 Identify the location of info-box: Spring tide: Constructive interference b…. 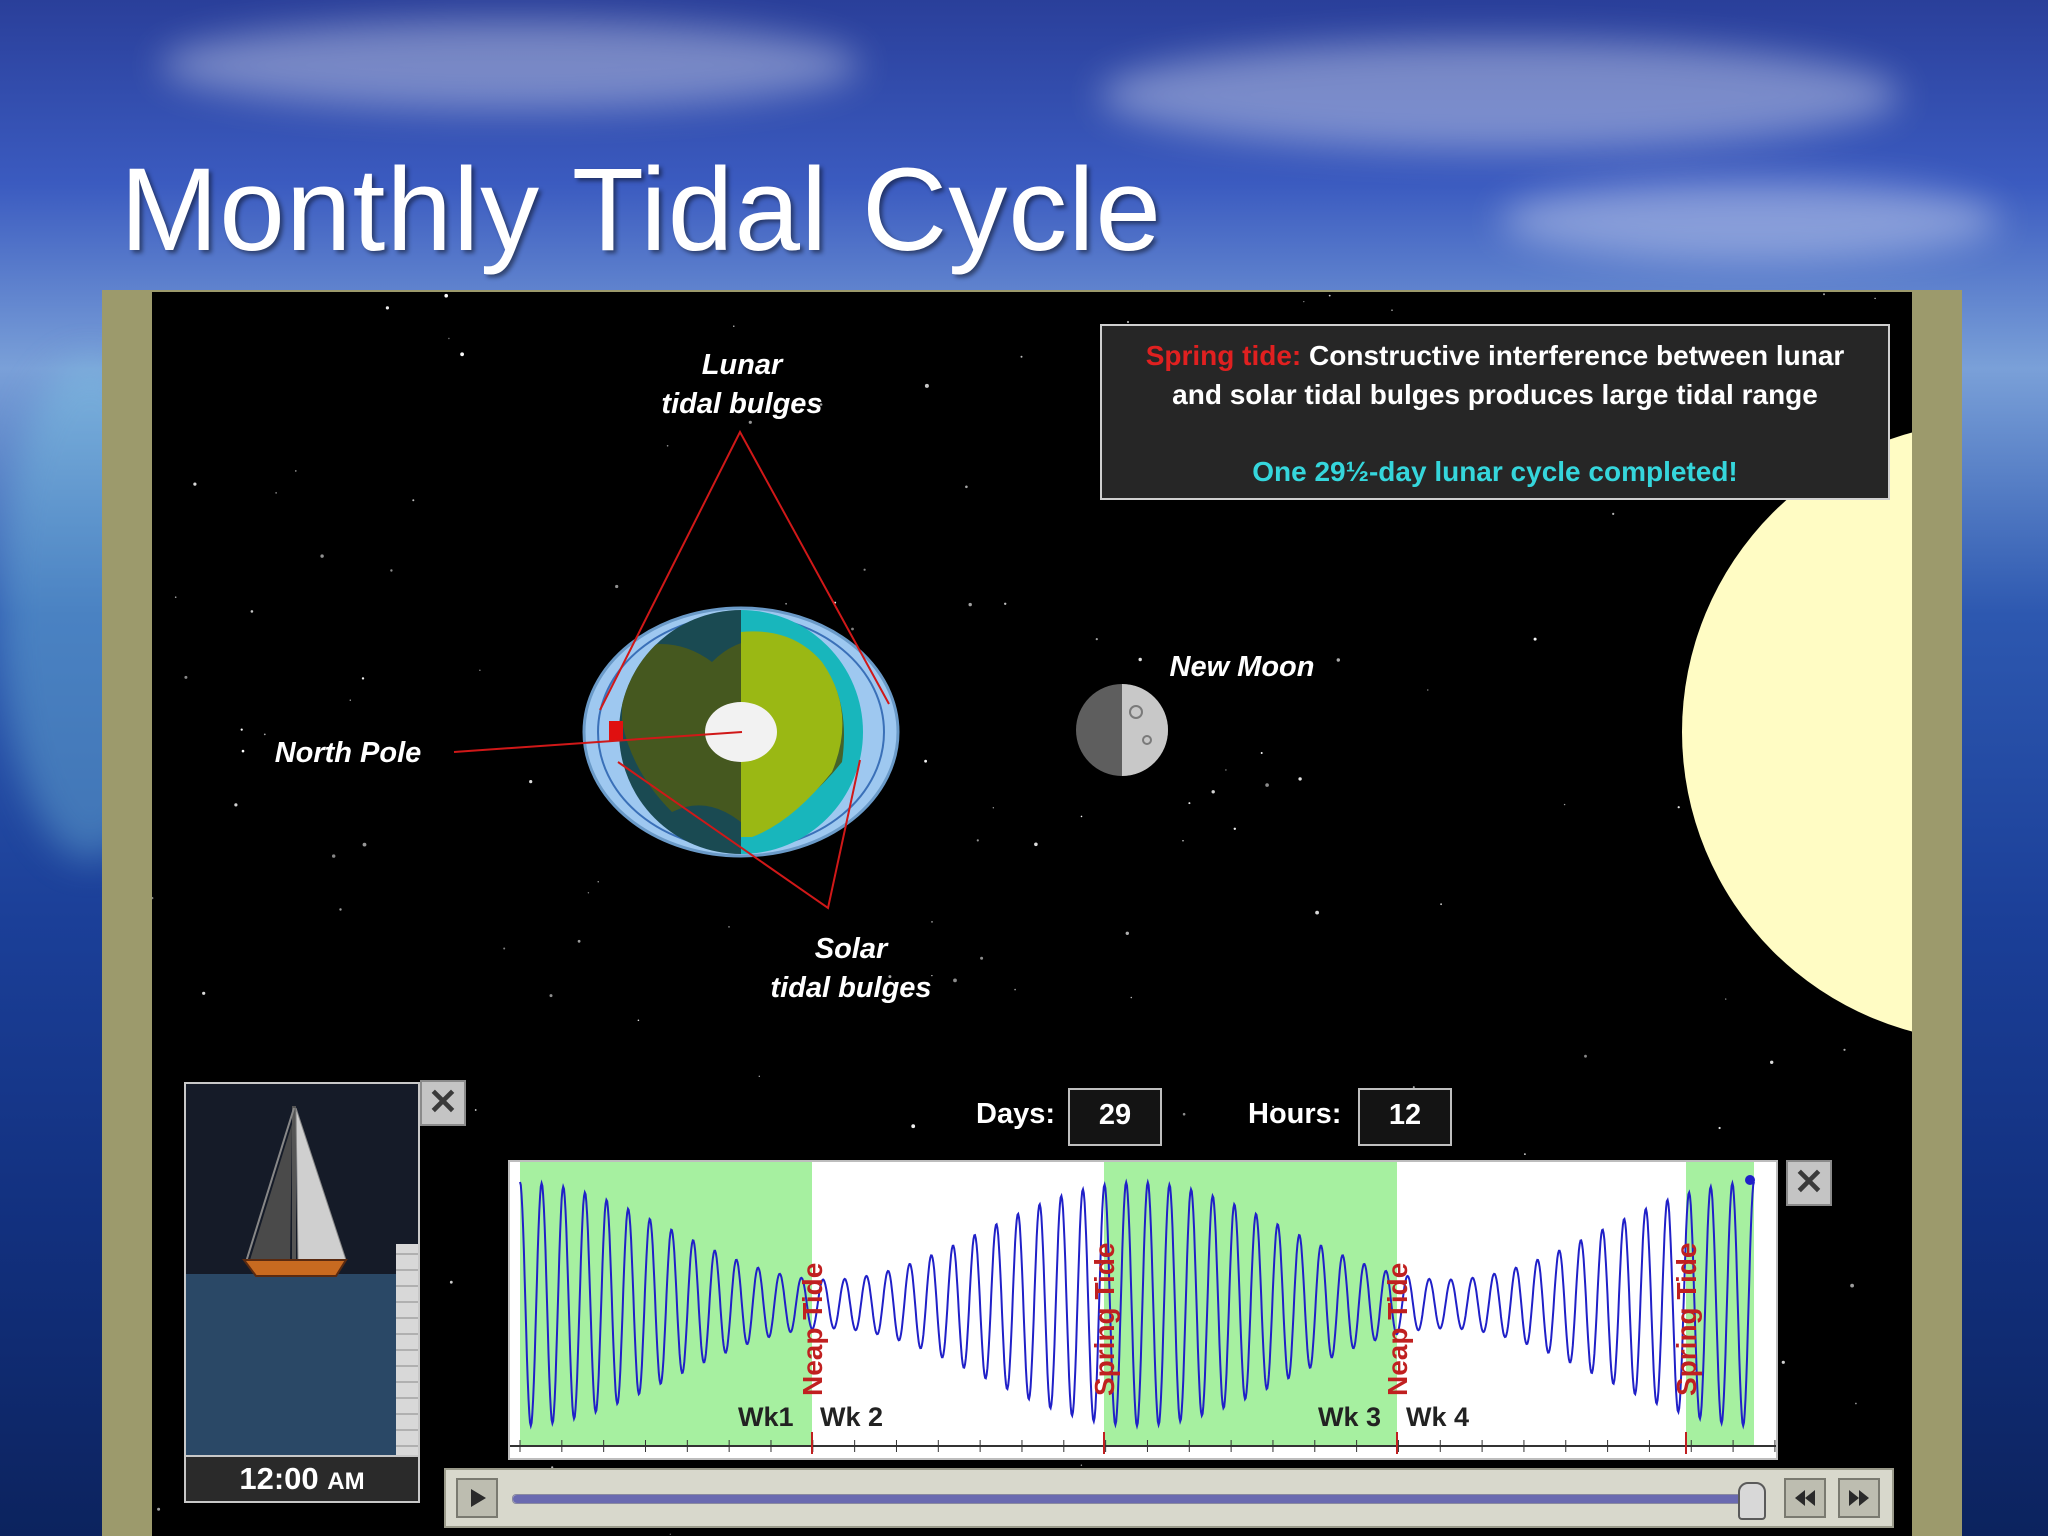
(1495, 412).